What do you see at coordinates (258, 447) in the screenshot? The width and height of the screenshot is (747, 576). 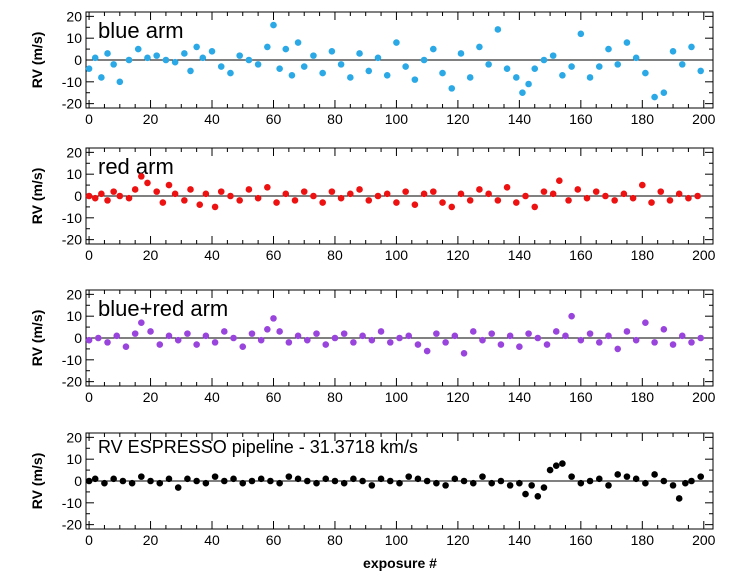 I see `panel-title: RV ESPRESSO pipeline - 31.3718 km/s` at bounding box center [258, 447].